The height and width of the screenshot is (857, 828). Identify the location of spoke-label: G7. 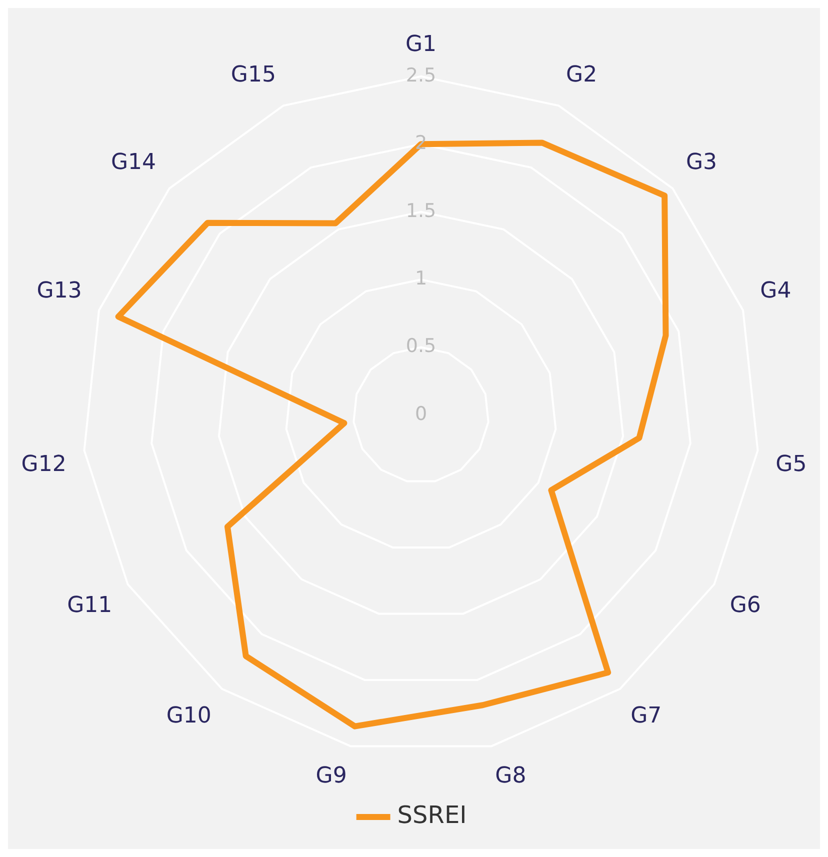
(646, 715).